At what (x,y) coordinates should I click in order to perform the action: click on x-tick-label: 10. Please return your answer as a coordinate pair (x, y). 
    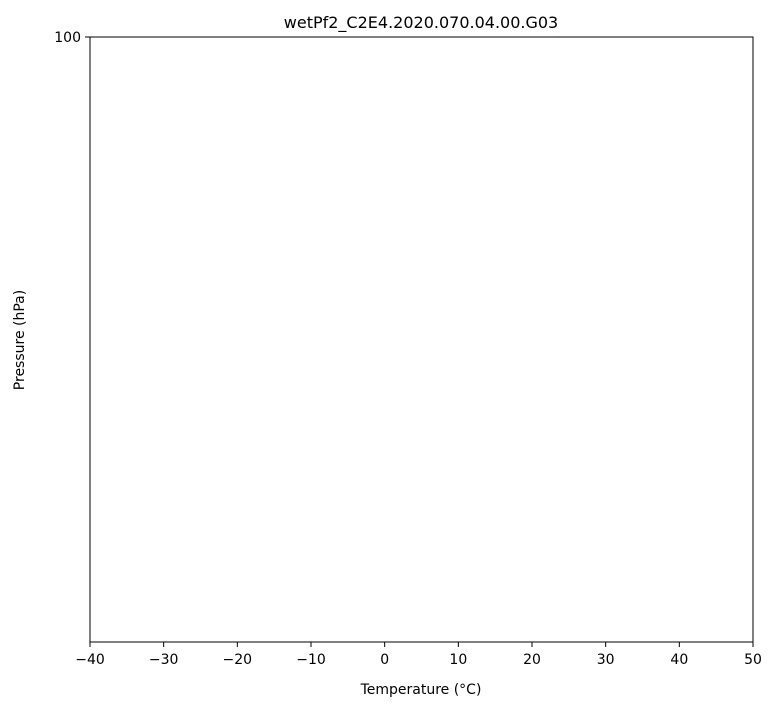
    Looking at the image, I should click on (458, 660).